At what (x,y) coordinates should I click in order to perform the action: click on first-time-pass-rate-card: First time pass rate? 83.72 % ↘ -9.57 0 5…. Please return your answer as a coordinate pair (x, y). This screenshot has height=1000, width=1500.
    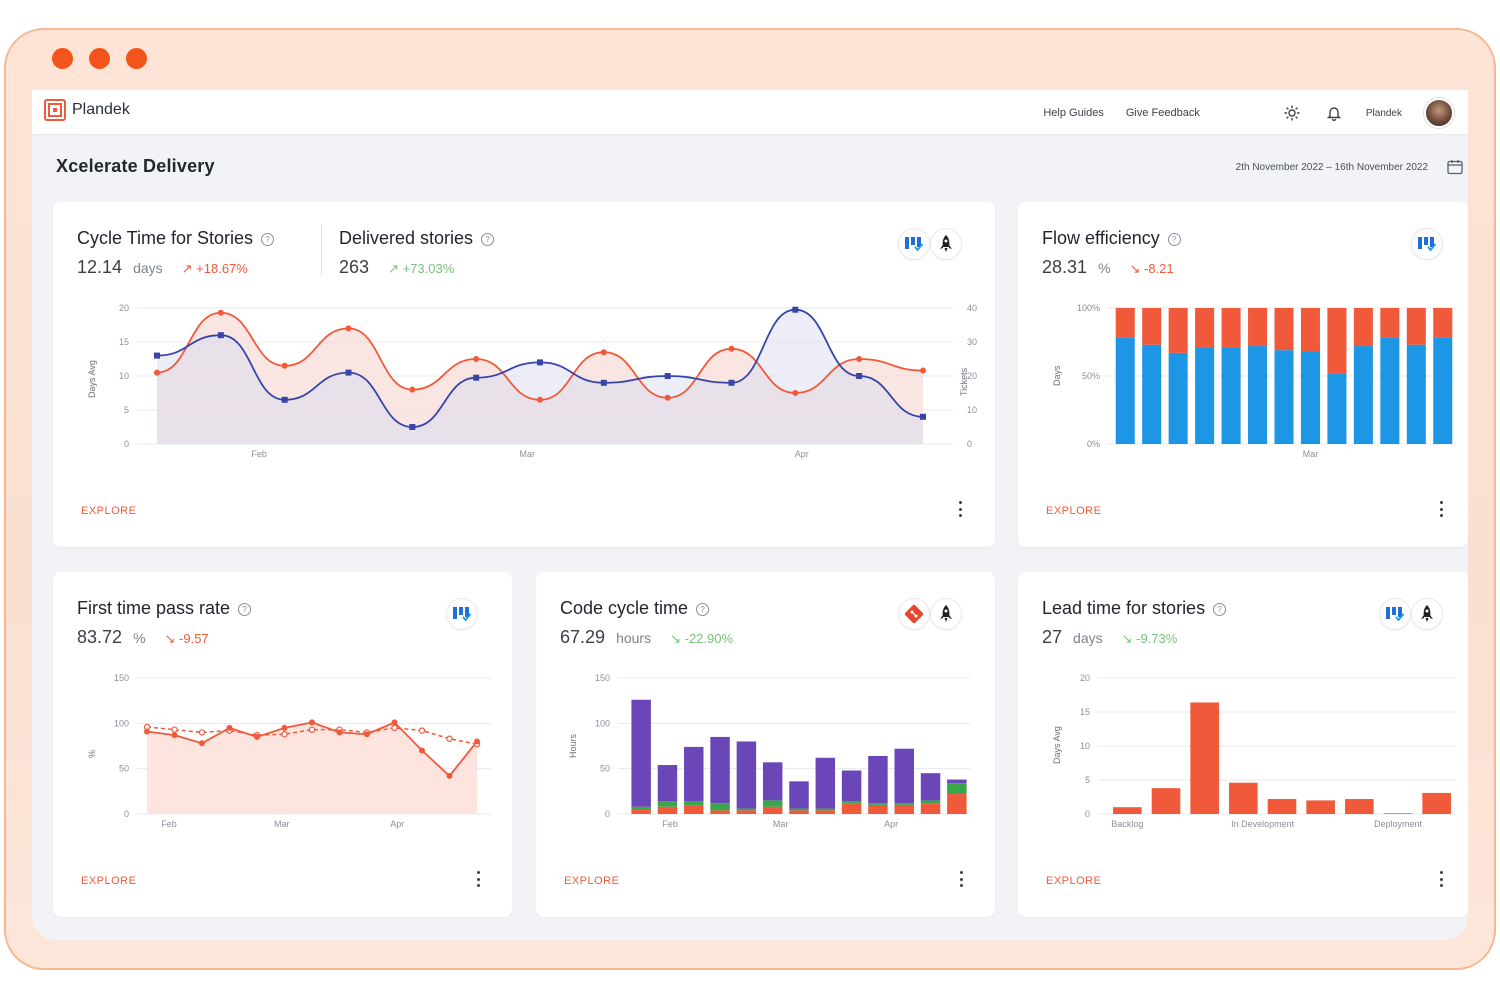
    Looking at the image, I should click on (282, 744).